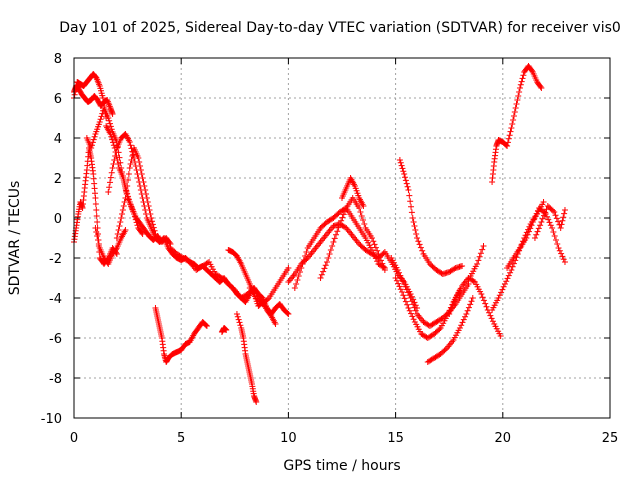  What do you see at coordinates (288, 438) in the screenshot?
I see `x-tick-label: 10` at bounding box center [288, 438].